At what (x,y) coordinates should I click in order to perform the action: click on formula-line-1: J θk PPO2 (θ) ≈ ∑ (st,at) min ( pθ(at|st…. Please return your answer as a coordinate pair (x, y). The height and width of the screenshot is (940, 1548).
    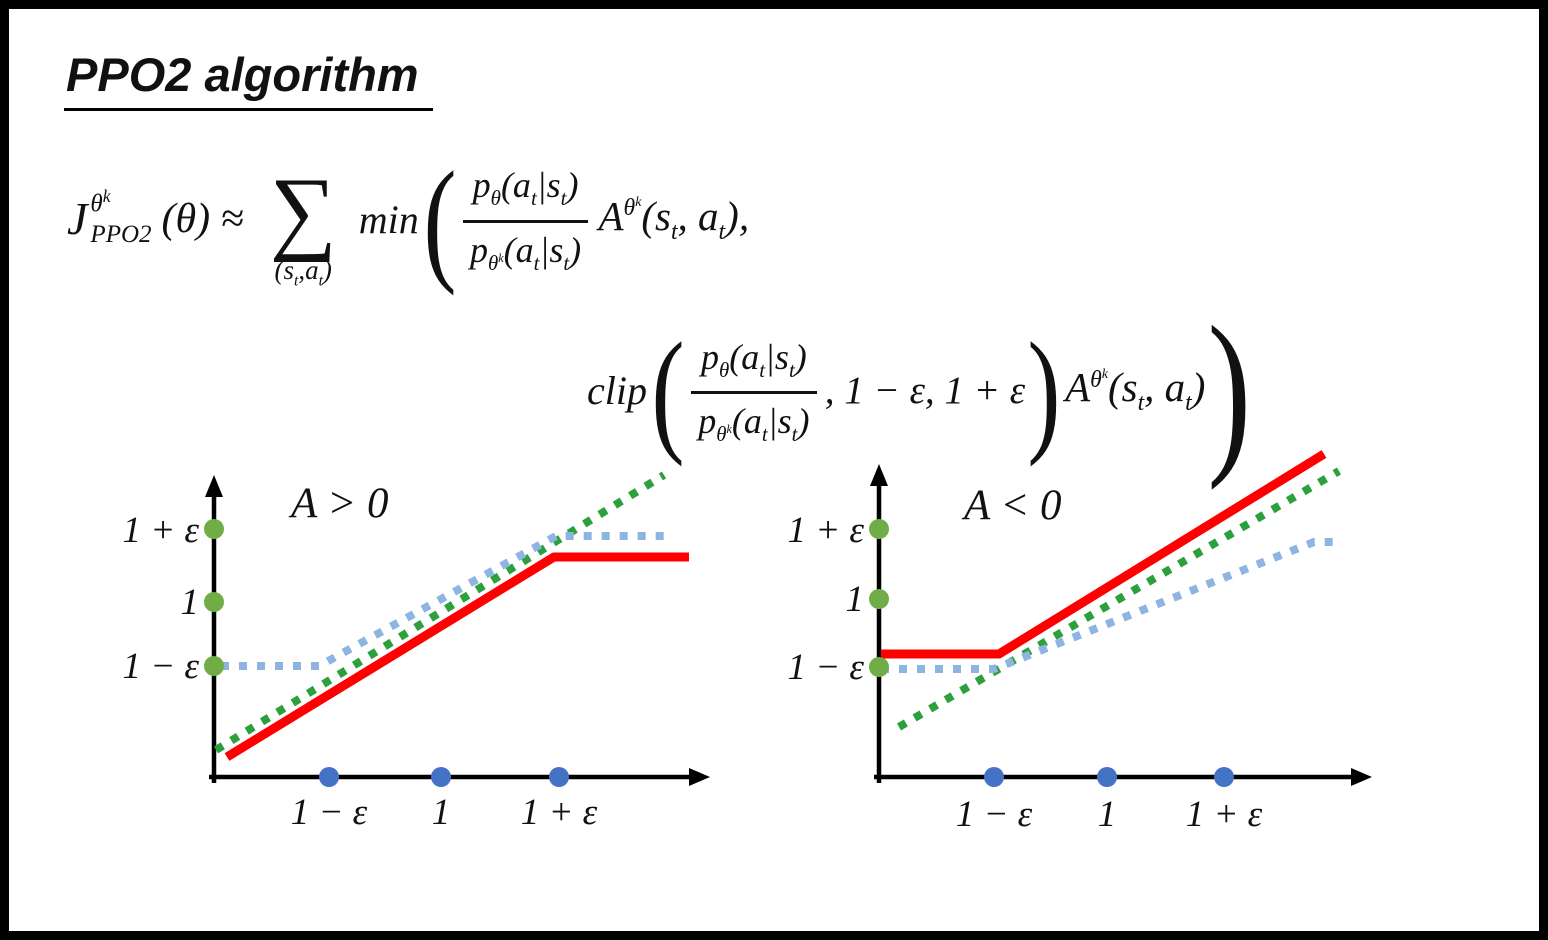
    Looking at the image, I should click on (408, 219).